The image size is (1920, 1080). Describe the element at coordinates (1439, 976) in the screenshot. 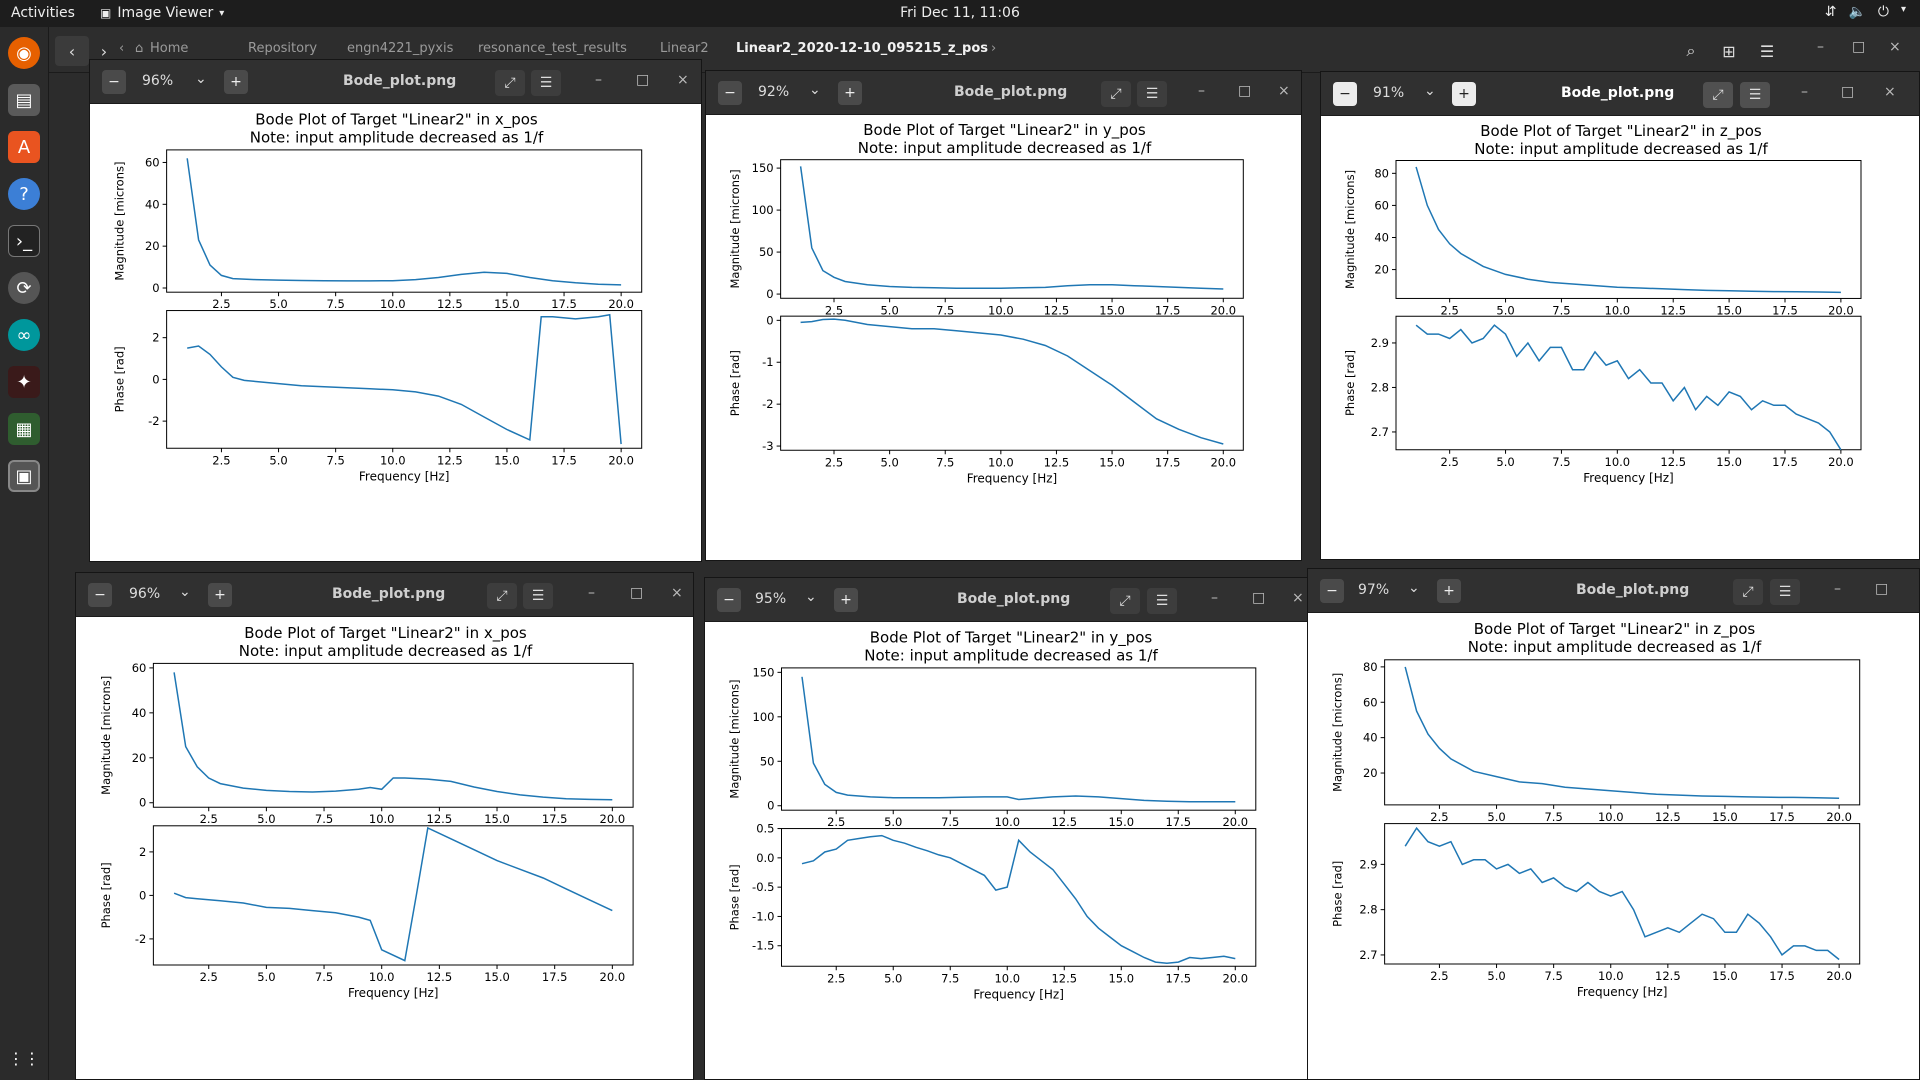

I see `x-tick-label: 2.5` at that location.